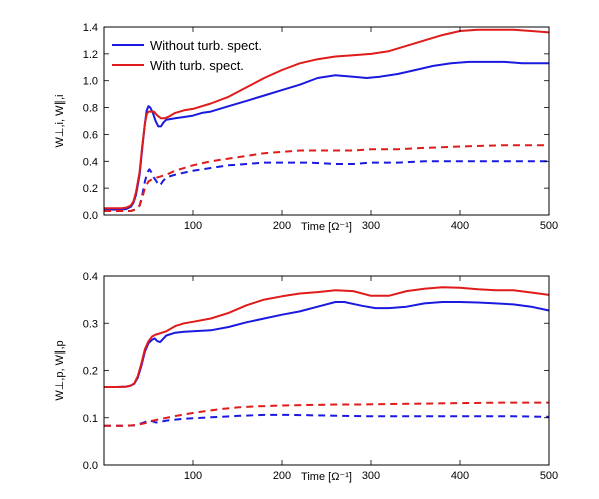 This screenshot has height=499, width=599. I want to click on y-tick-label: 0.3, so click(90, 324).